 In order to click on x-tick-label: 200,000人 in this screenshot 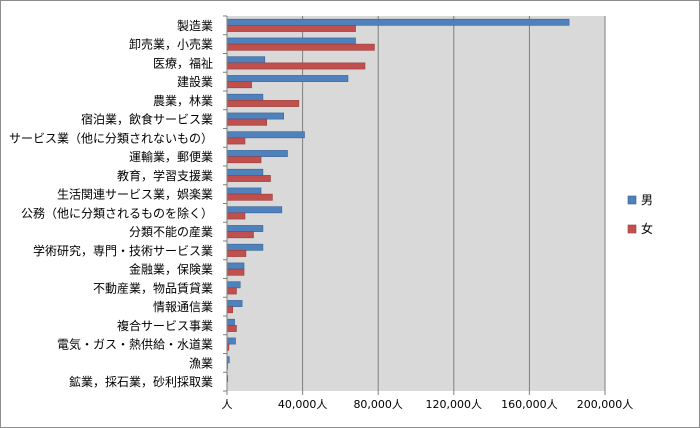, I will do `click(605, 404)`.